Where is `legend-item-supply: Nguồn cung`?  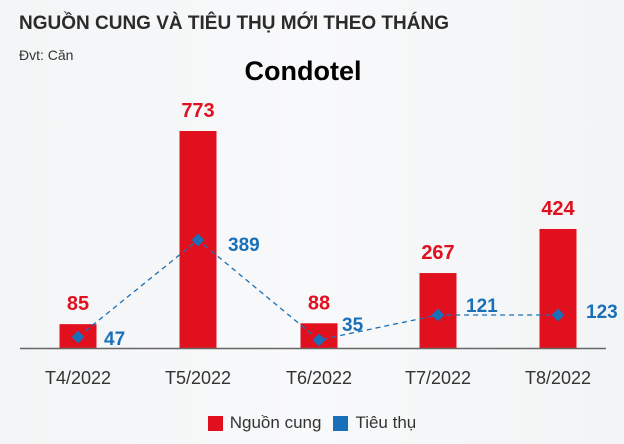
legend-item-supply: Nguồn cung is located at coordinates (264, 423).